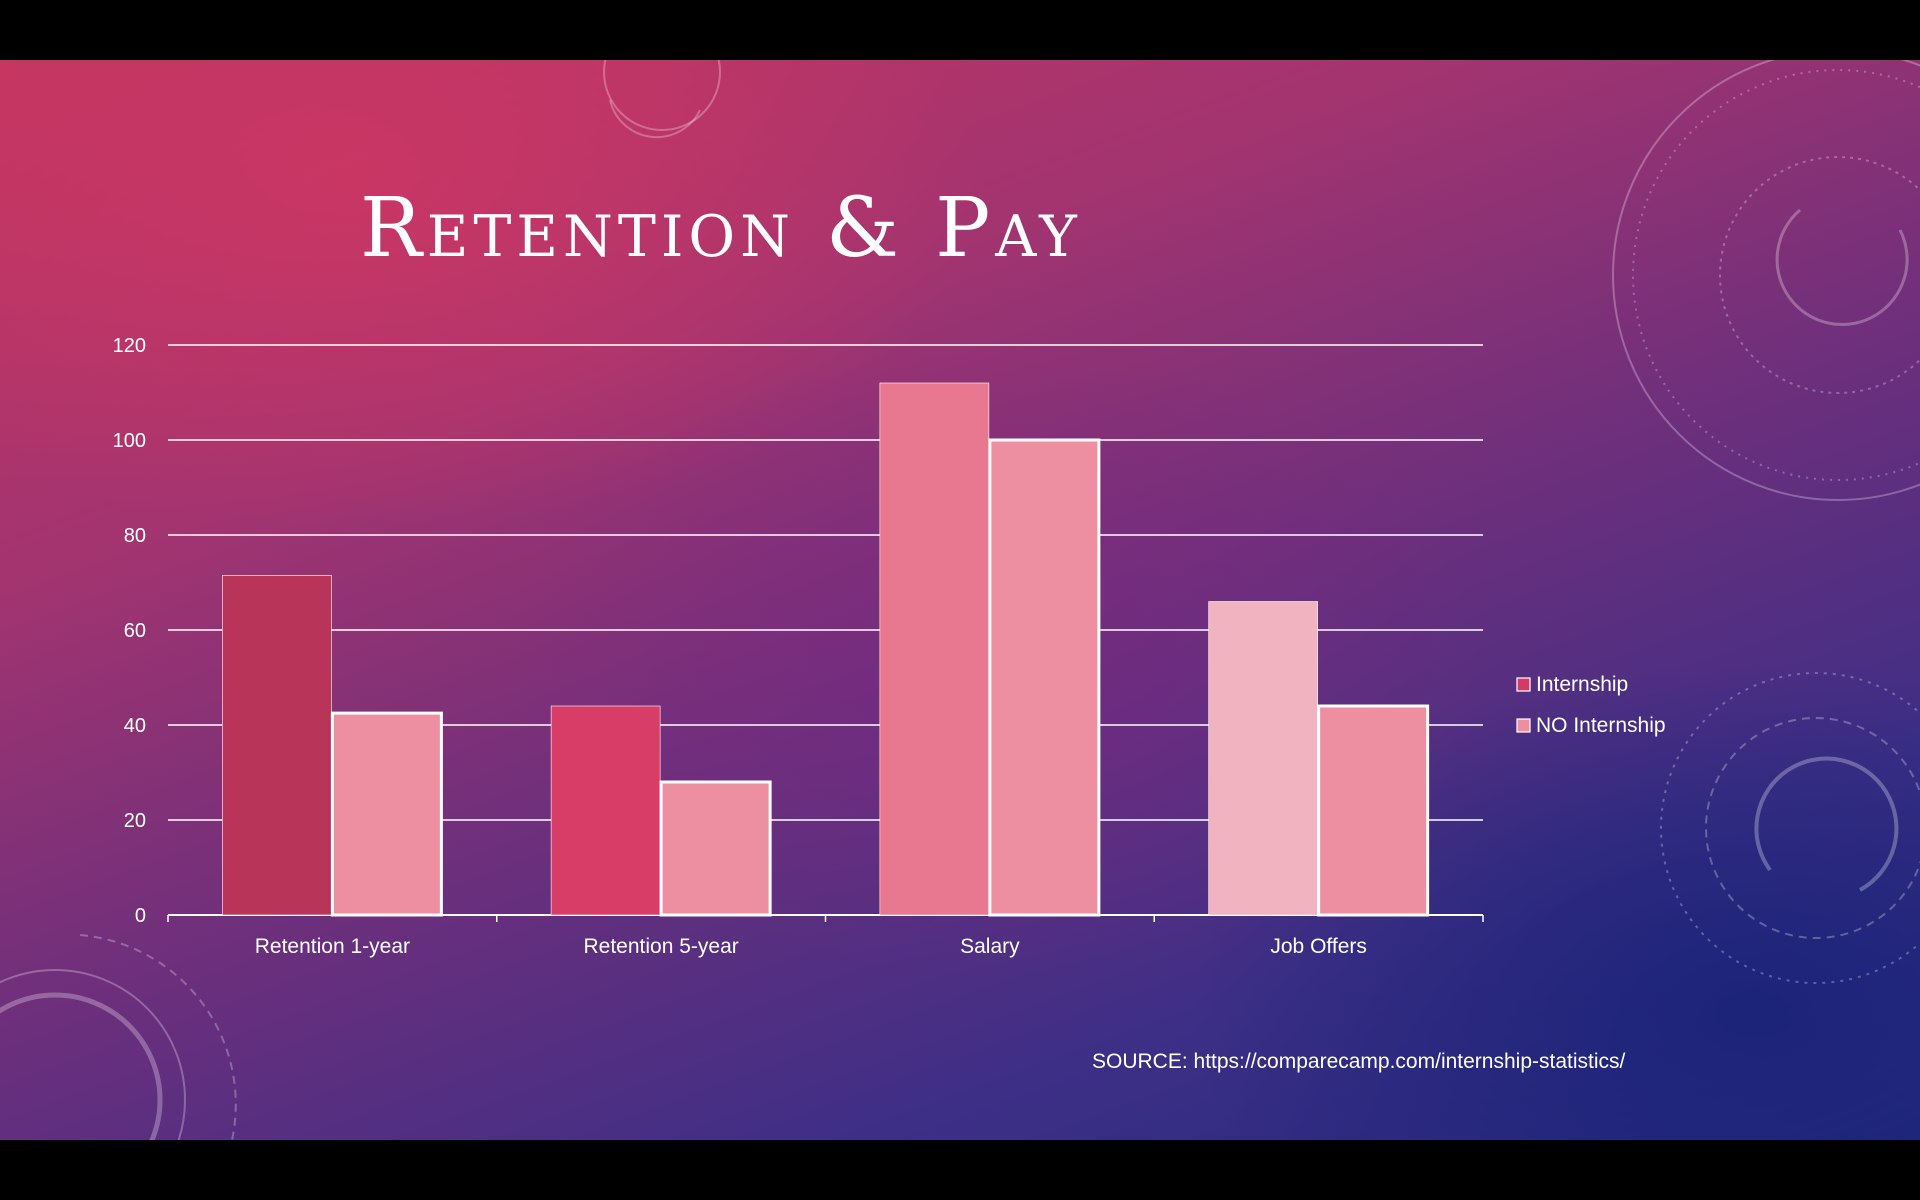 The image size is (1920, 1200). Describe the element at coordinates (332, 946) in the screenshot. I see `x-tick-label: Retention 1-year` at that location.